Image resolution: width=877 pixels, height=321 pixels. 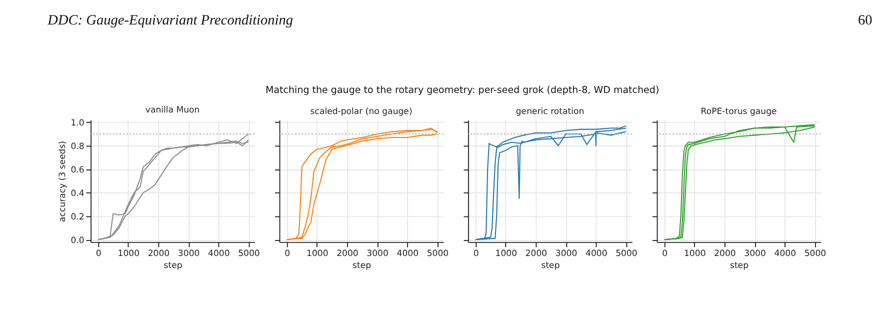 What do you see at coordinates (170, 20) in the screenshot?
I see `text: DDC: Gauge-Equivariant Preconditioning` at bounding box center [170, 20].